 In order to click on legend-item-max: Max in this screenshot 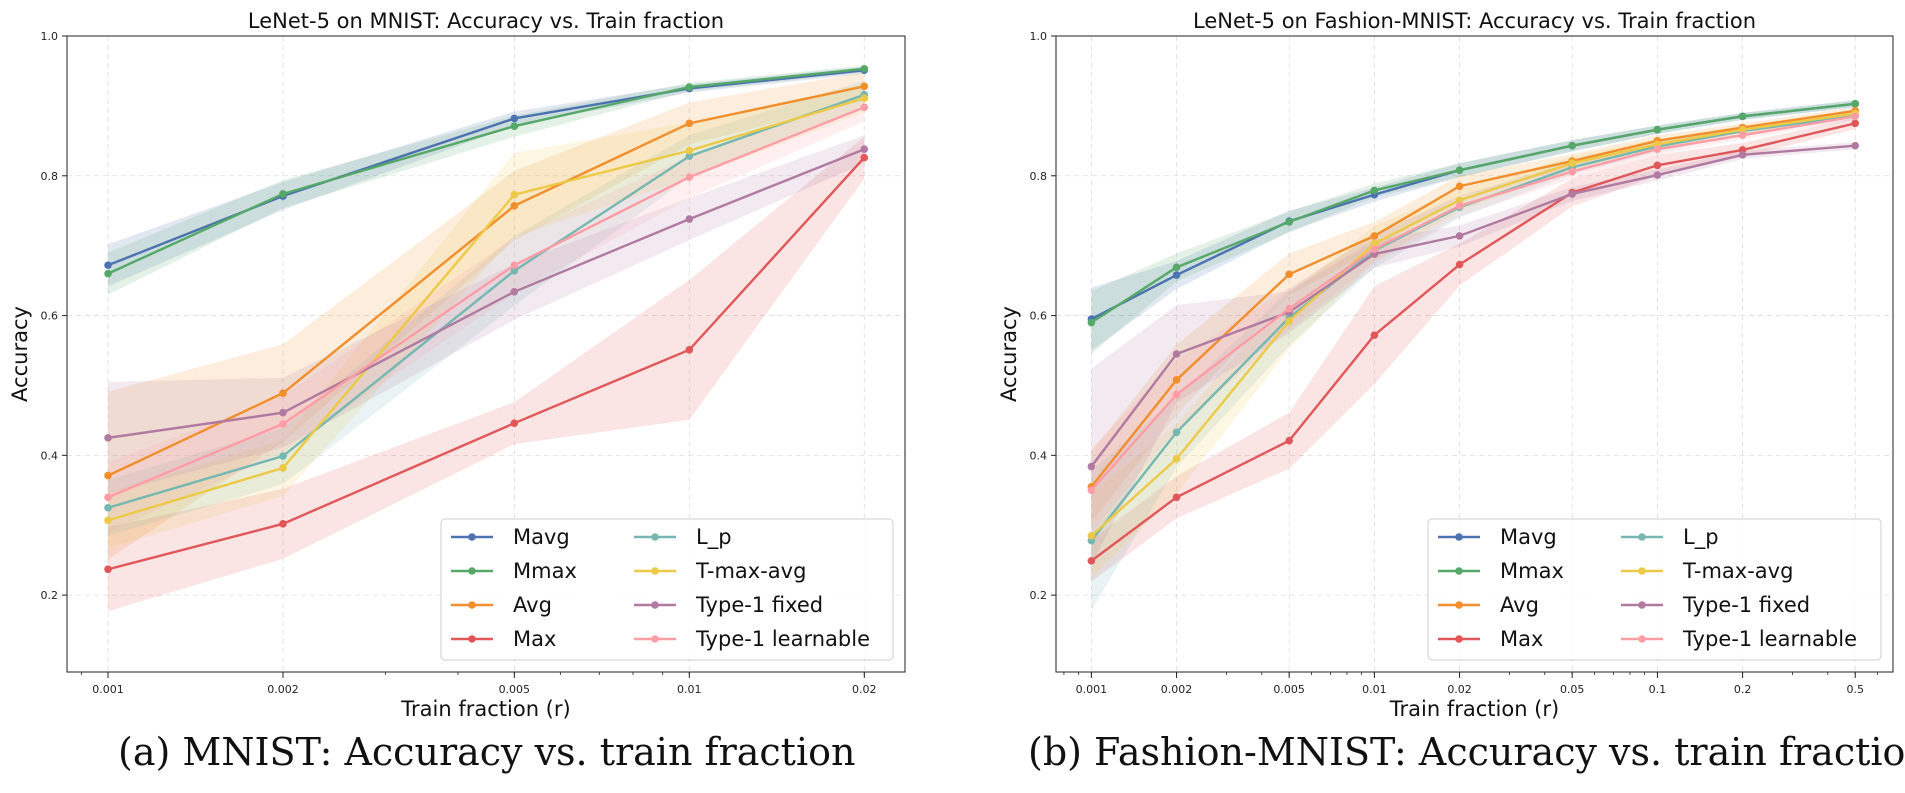, I will do `click(503, 639)`.